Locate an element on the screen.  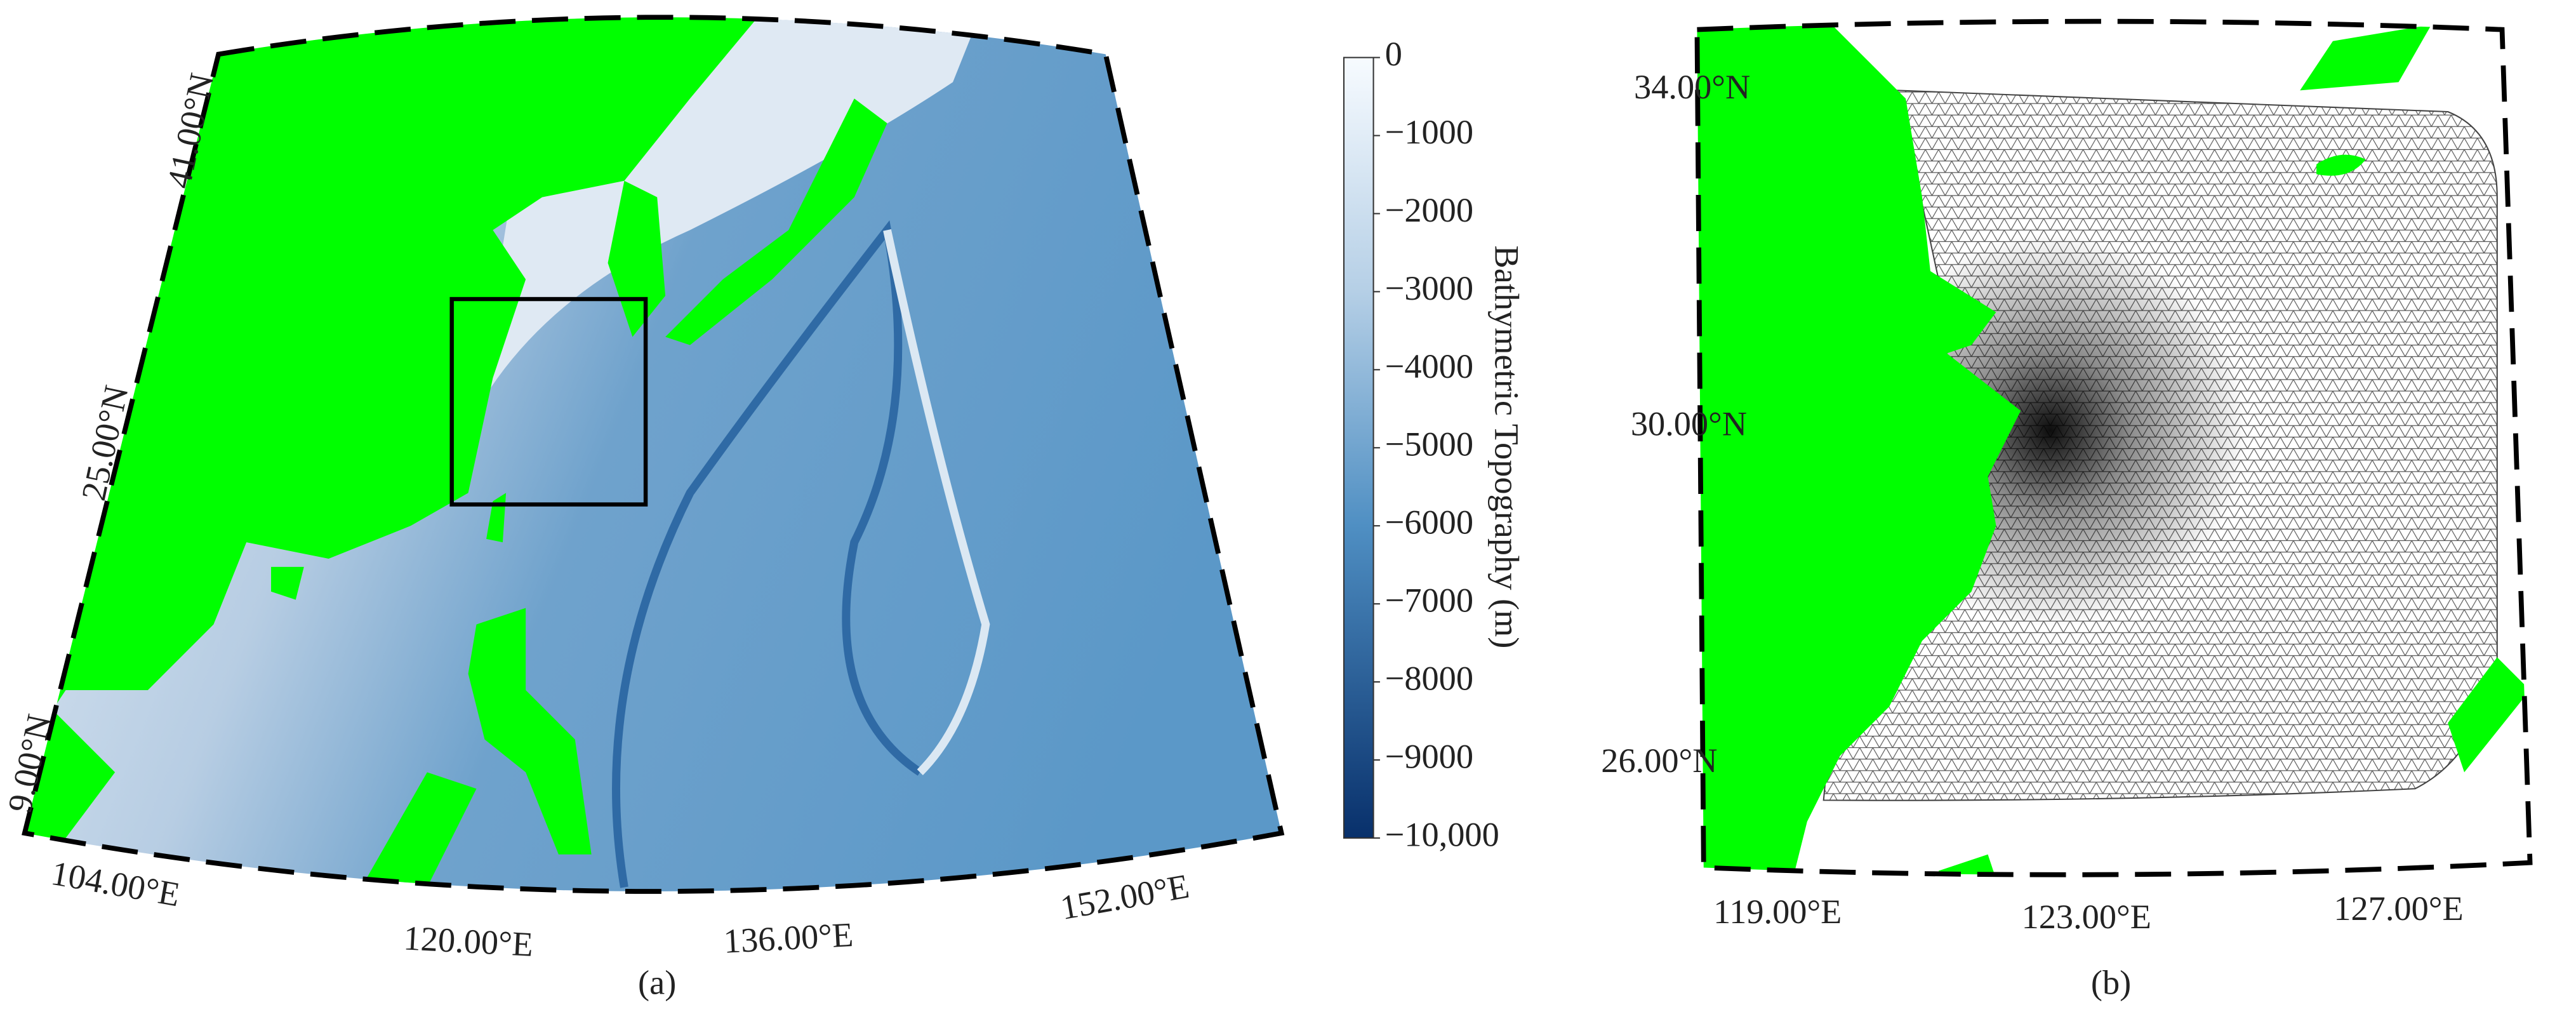
caption: (a) is located at coordinates (657, 982).